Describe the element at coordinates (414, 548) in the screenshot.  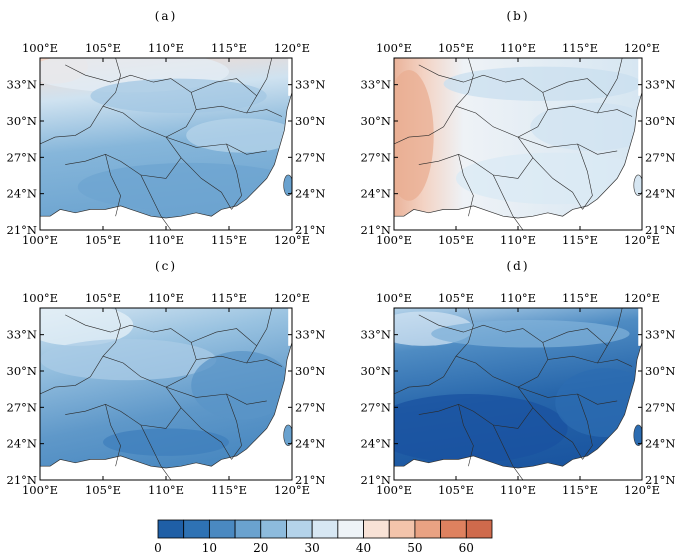
I see `colorbar-label: 50` at that location.